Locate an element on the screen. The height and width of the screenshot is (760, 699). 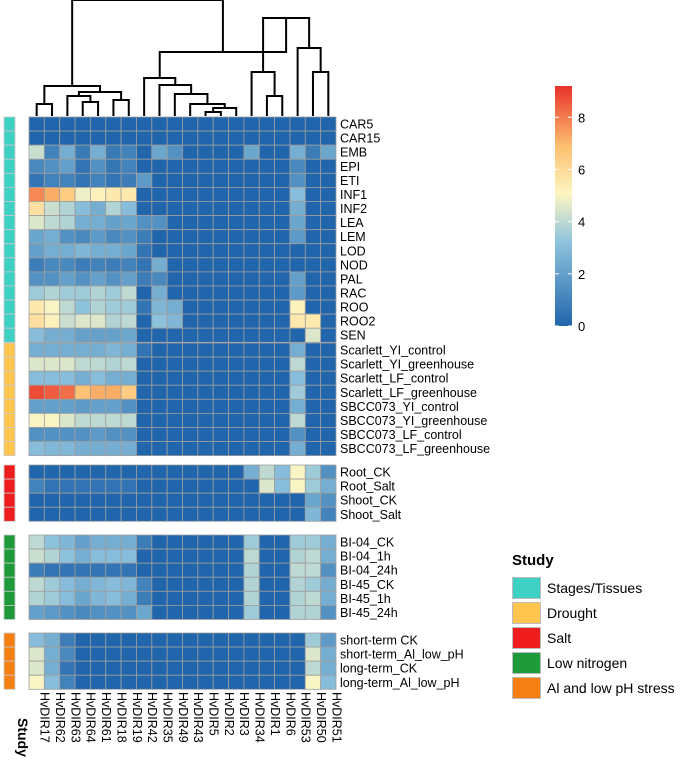
study-annotation-strips is located at coordinates (9, 403).